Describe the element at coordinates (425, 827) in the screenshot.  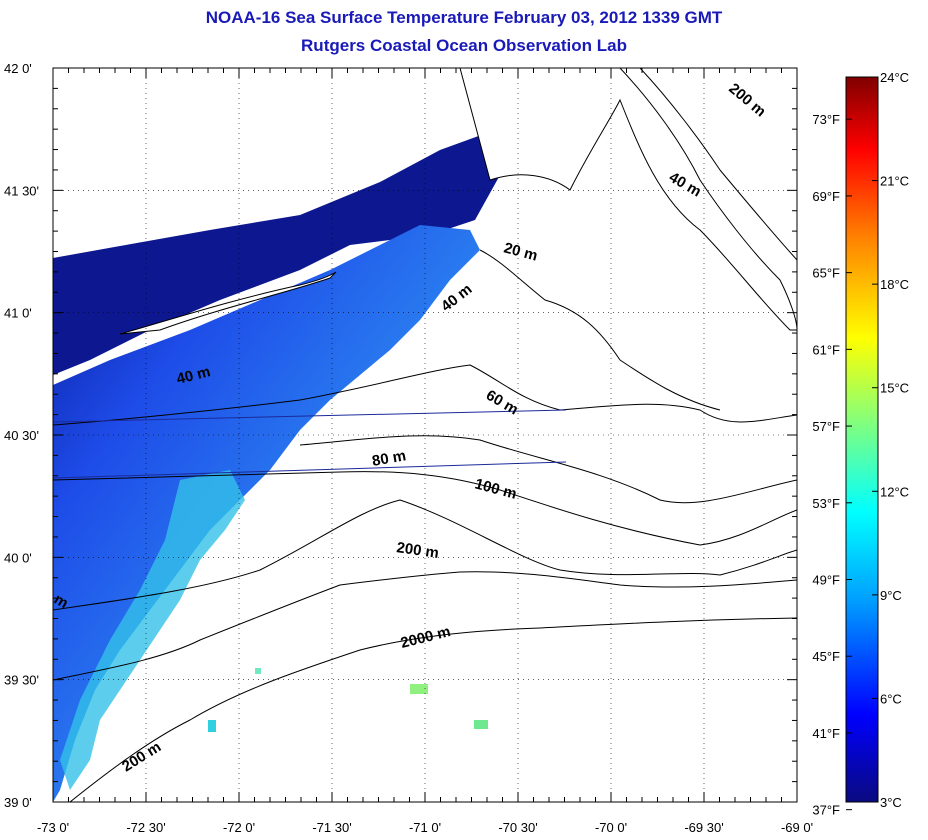
I see `lon-tick-label: -71 0'` at that location.